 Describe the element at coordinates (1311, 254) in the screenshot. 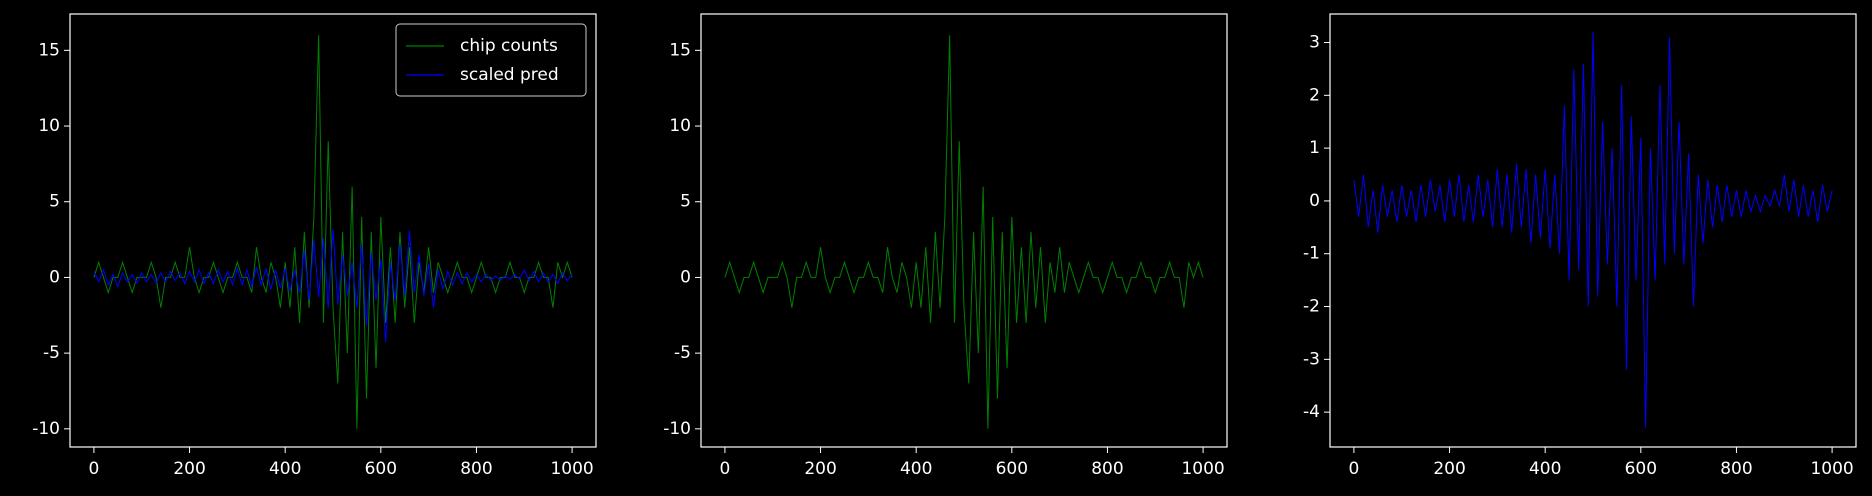

I see `y-tick-label: -1` at that location.